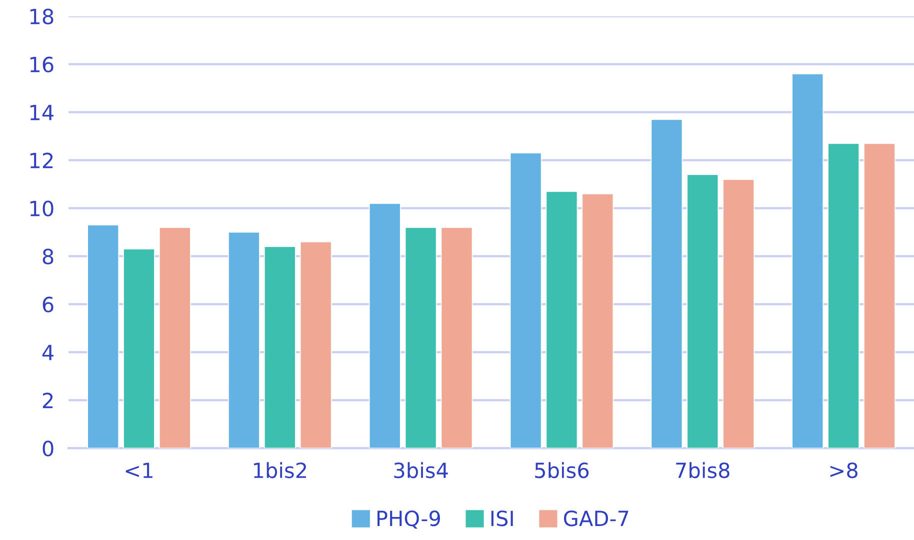 The height and width of the screenshot is (540, 914). I want to click on y-tick-label: 16, so click(42, 64).